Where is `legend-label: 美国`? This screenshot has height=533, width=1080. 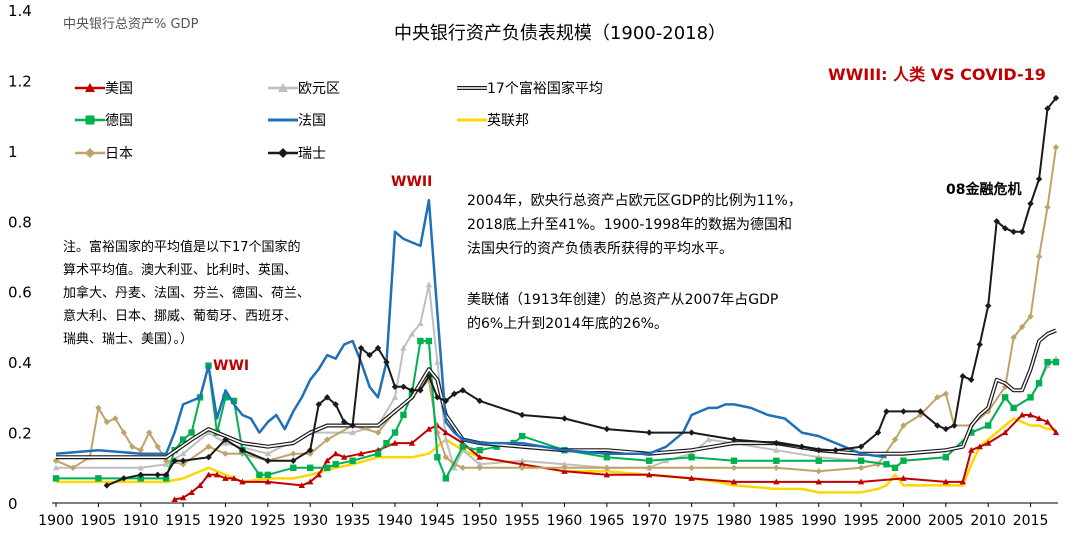 legend-label: 美国 is located at coordinates (119, 89).